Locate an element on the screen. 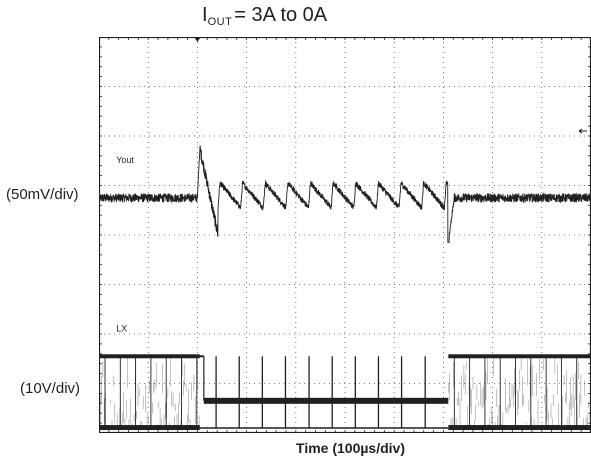  chart-title: IOUT = 3A to 0A is located at coordinates (264, 16).